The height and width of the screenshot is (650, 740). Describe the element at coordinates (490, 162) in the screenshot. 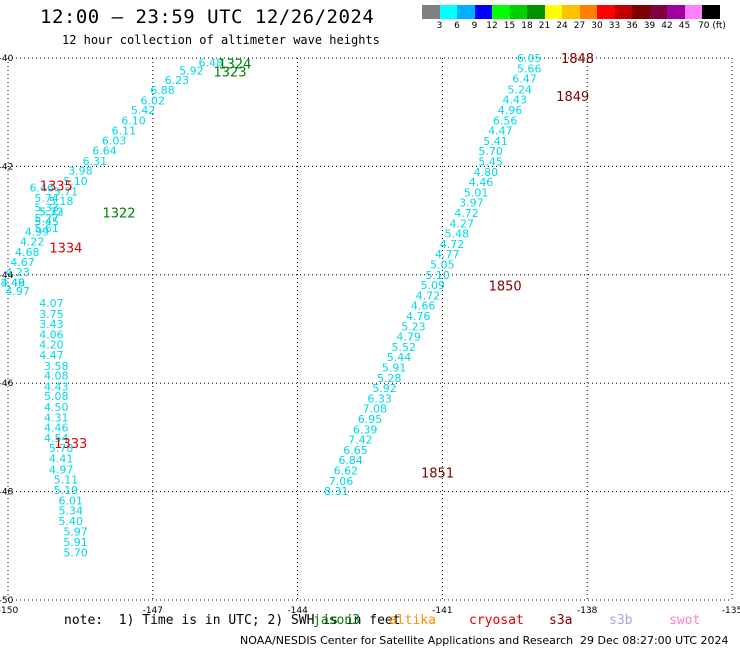

I see `wave-height-value: 5.45` at that location.